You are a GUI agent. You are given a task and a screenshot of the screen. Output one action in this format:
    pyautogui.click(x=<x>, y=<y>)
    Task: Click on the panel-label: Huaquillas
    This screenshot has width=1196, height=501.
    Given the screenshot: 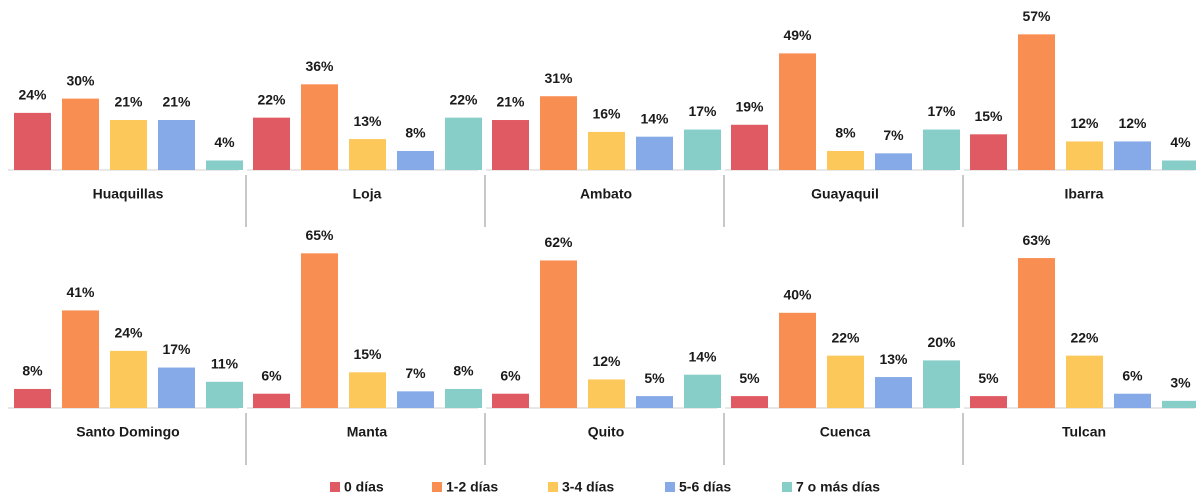 What is the action you would take?
    pyautogui.click(x=128, y=194)
    